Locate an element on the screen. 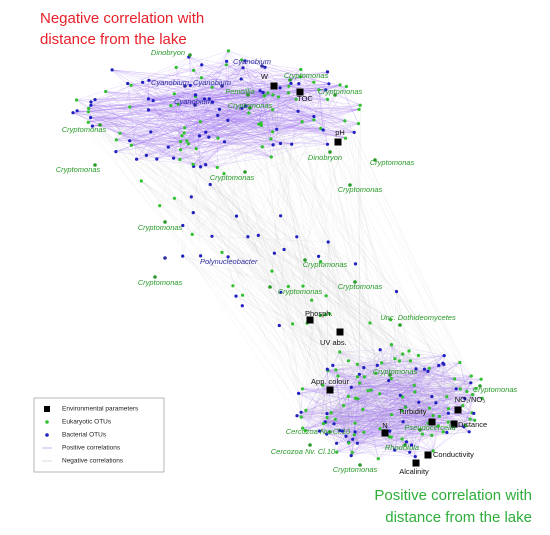 This screenshot has width=550, height=535. legend-label: Positive correlations is located at coordinates (91, 448).